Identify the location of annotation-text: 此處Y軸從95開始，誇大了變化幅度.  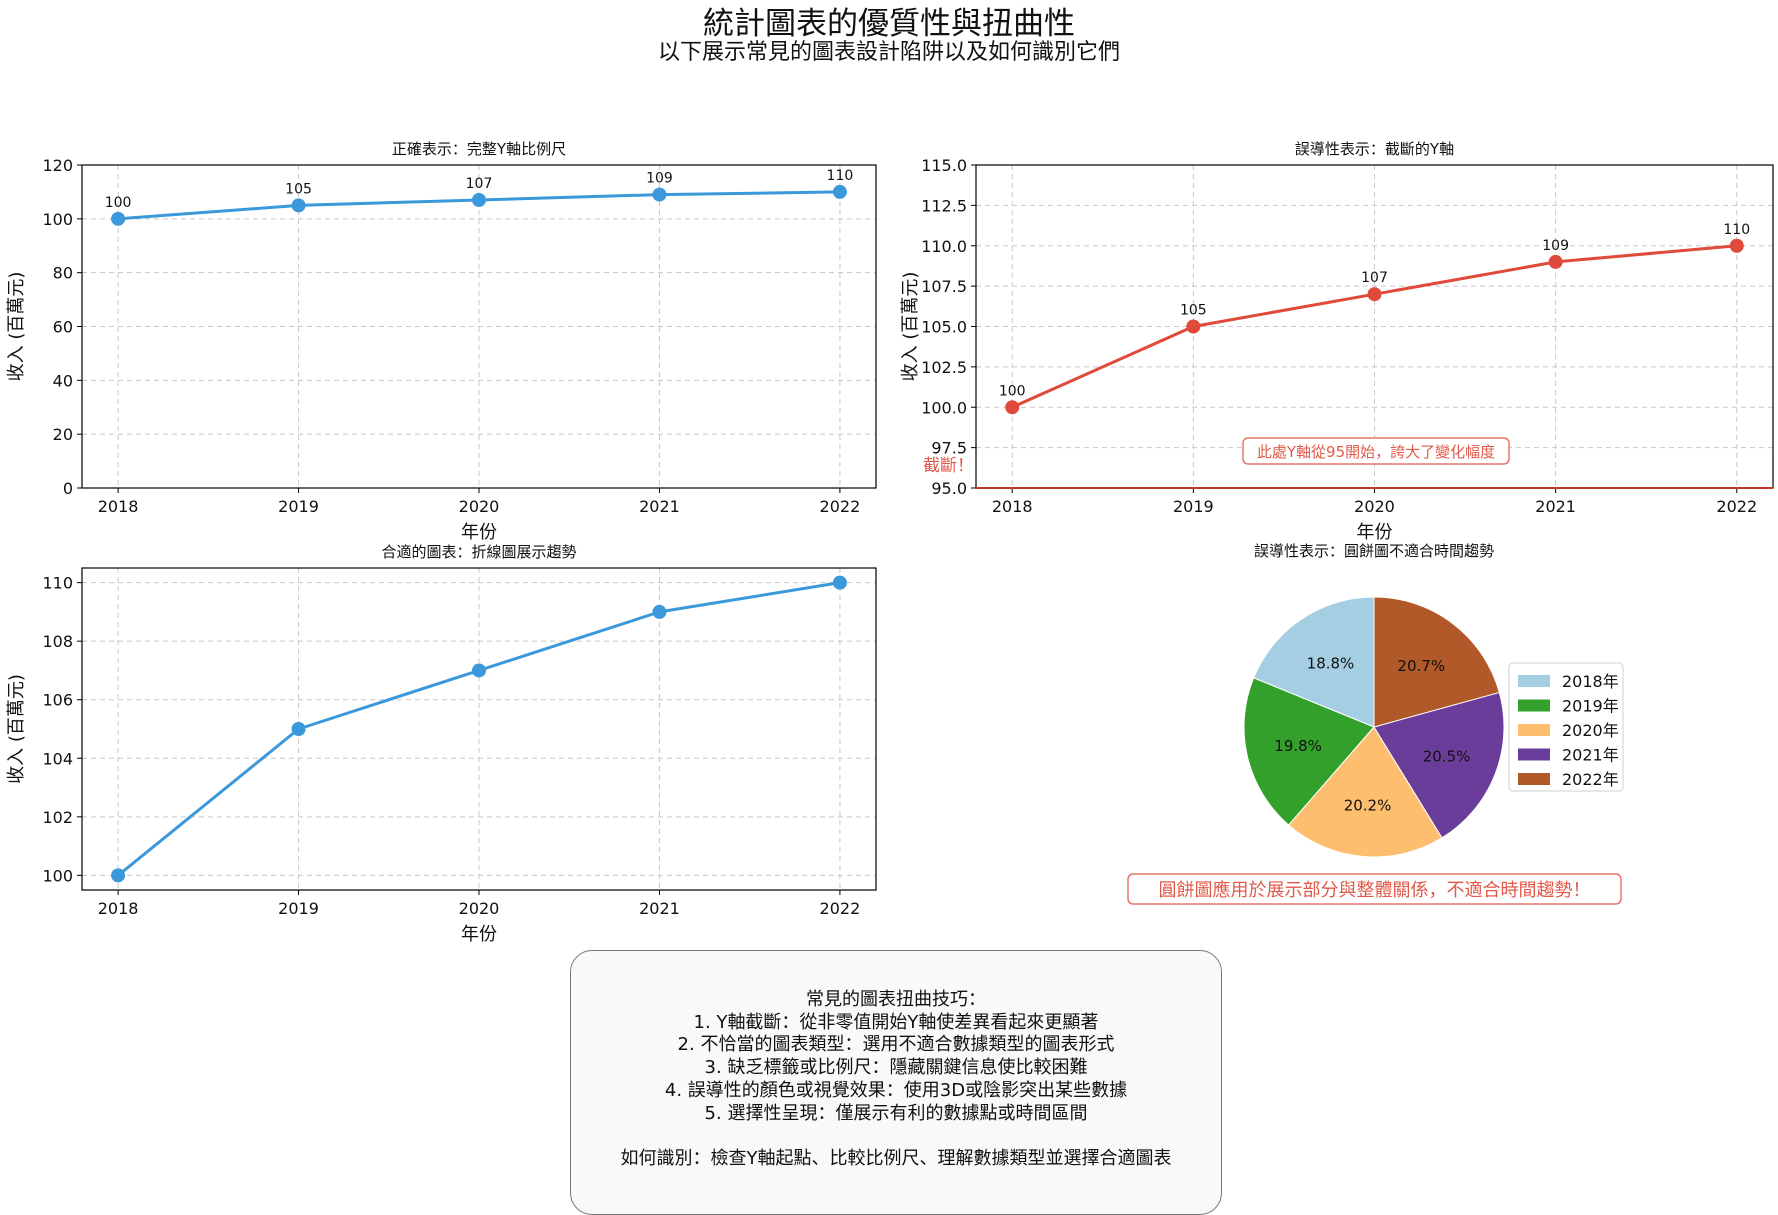
(1376, 452).